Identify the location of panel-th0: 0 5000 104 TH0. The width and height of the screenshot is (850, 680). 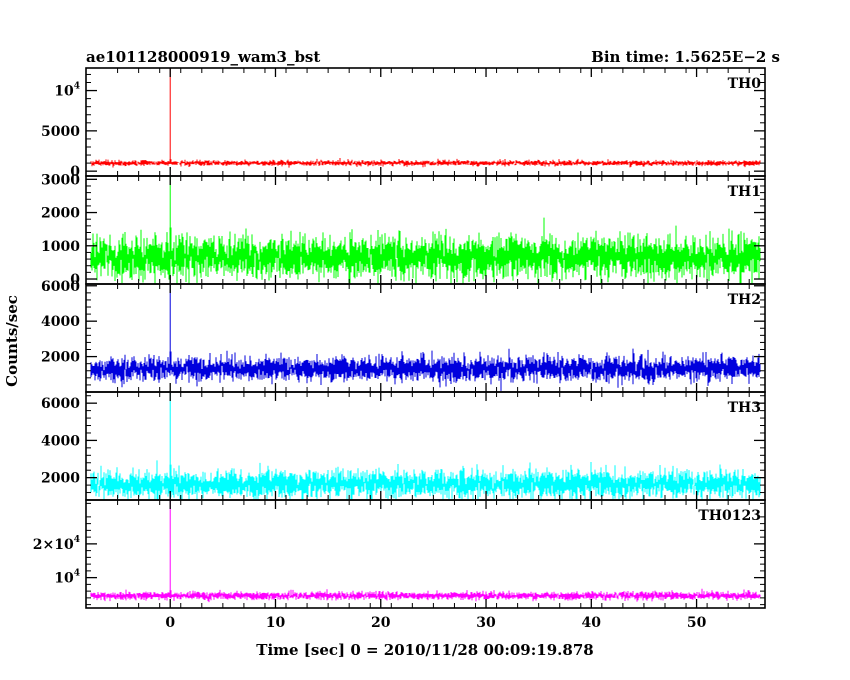
(403, 123).